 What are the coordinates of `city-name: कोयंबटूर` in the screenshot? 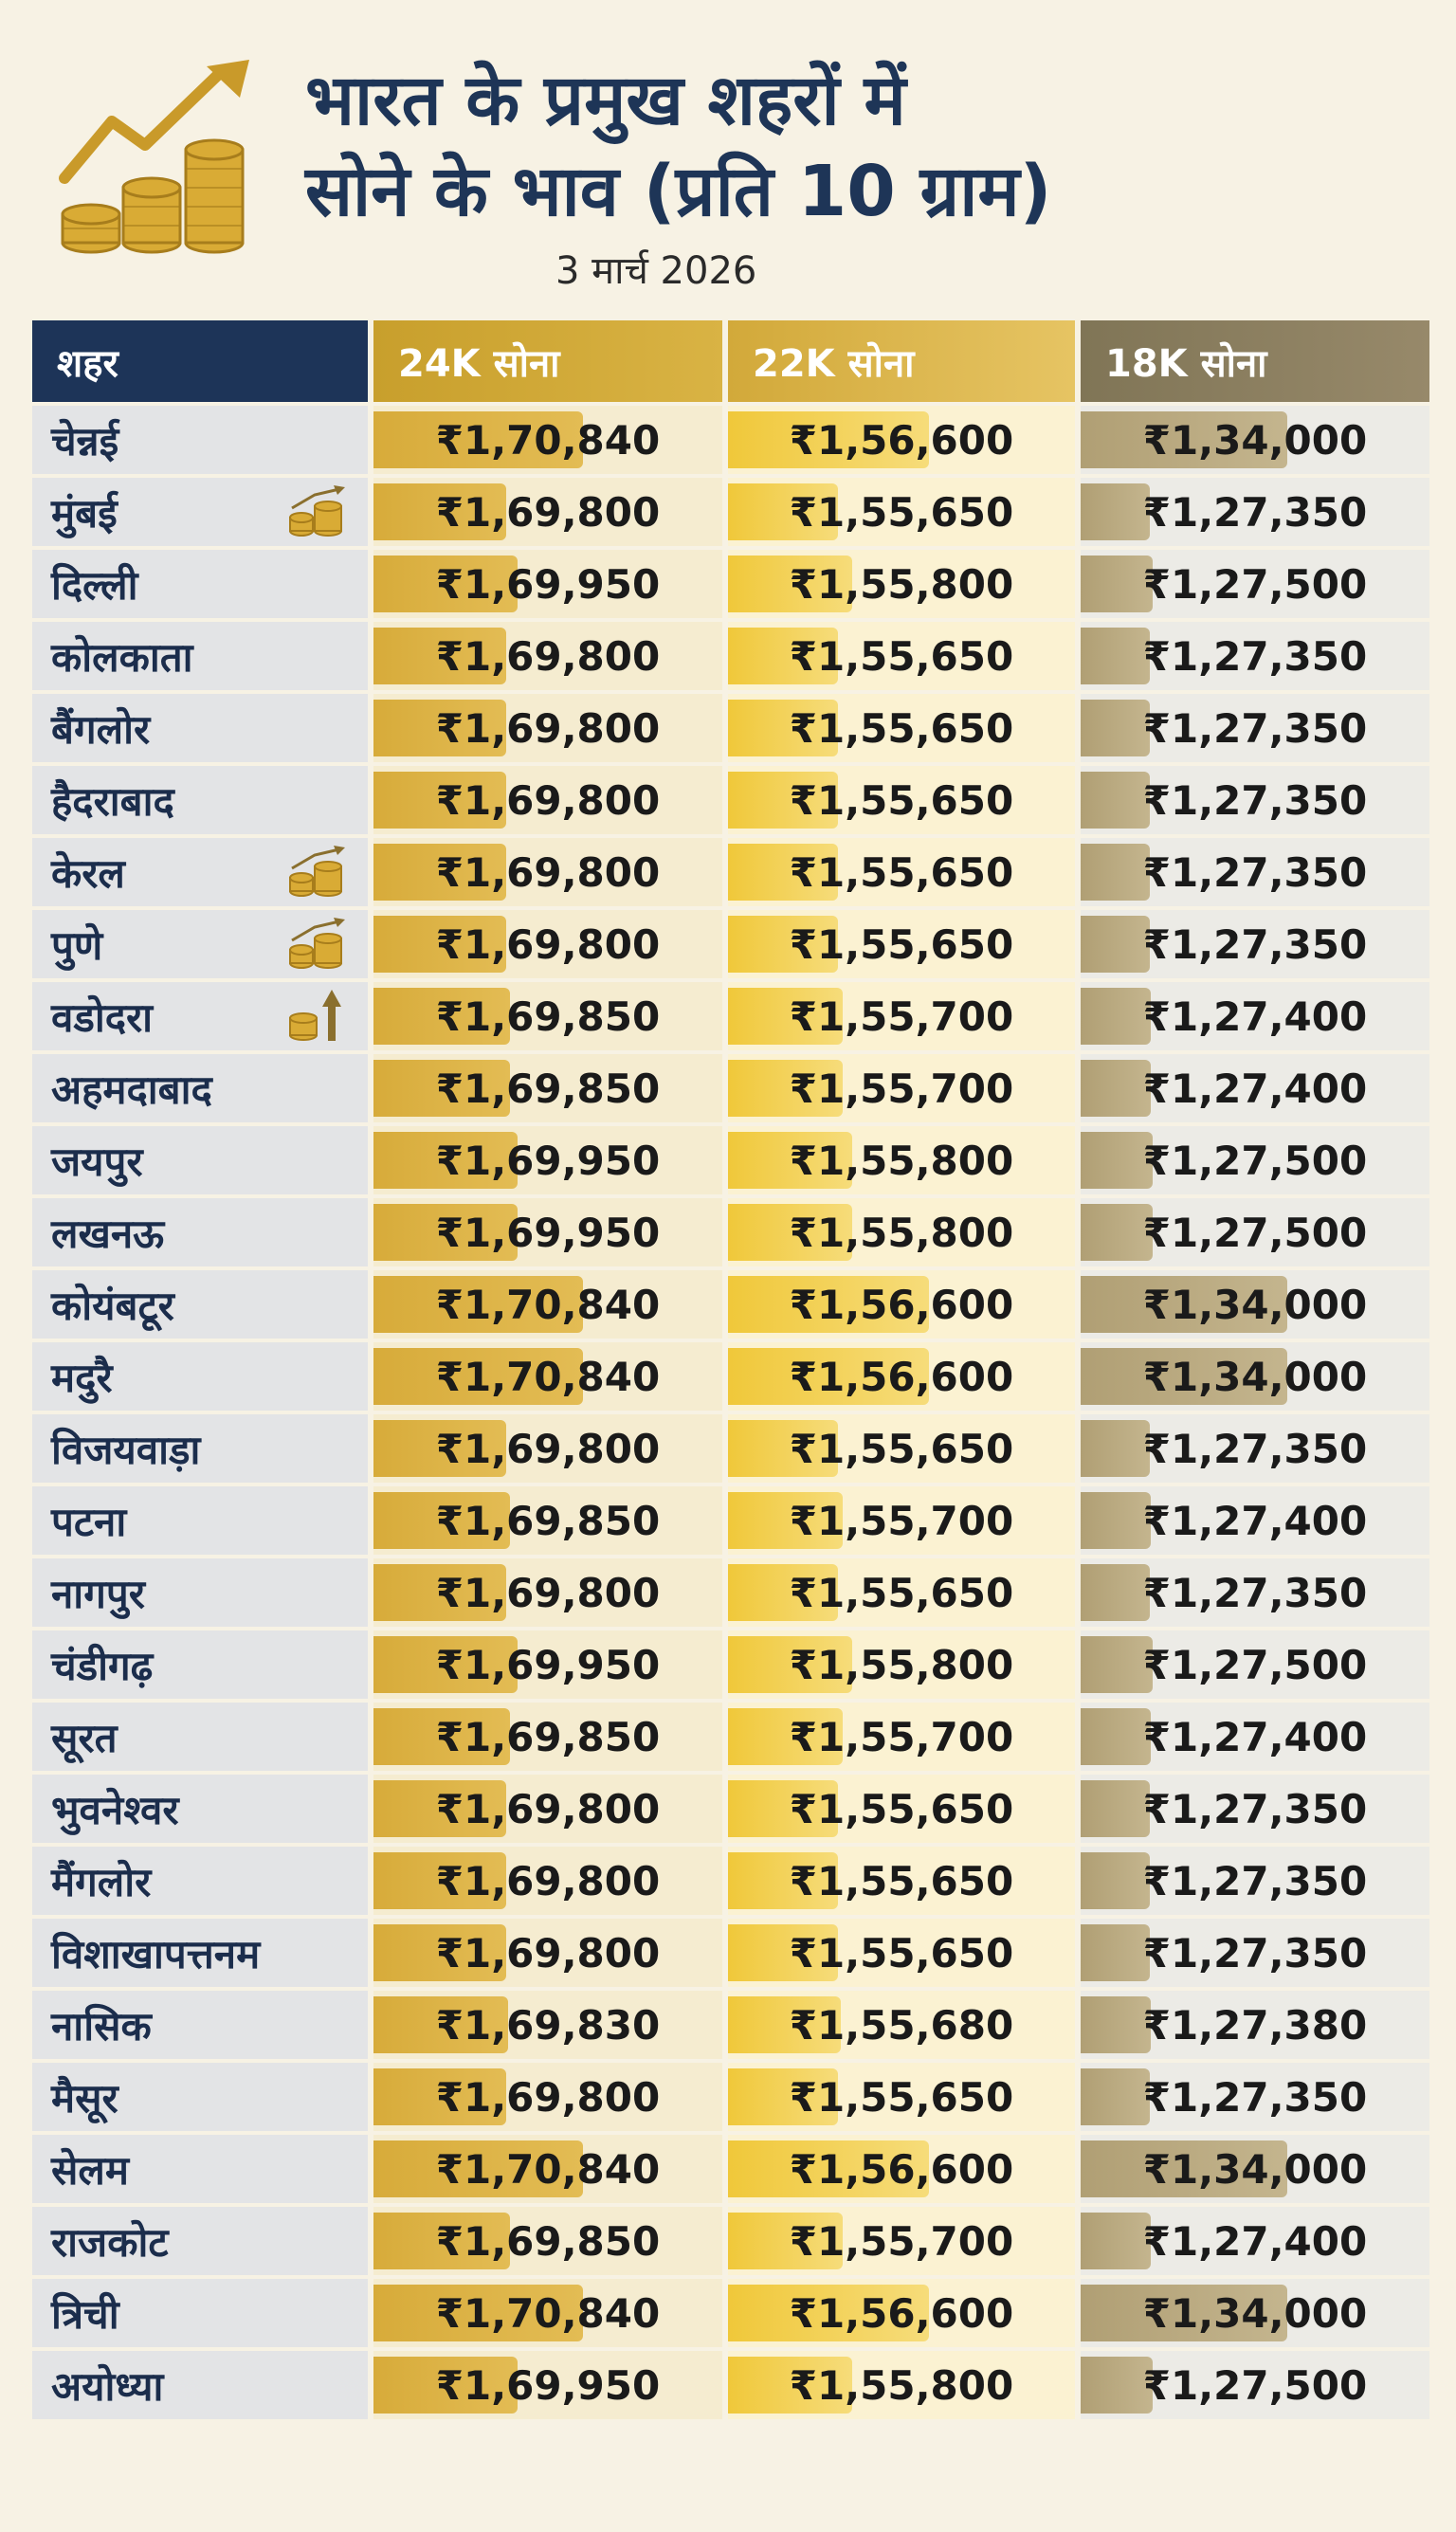 It's located at (112, 1305).